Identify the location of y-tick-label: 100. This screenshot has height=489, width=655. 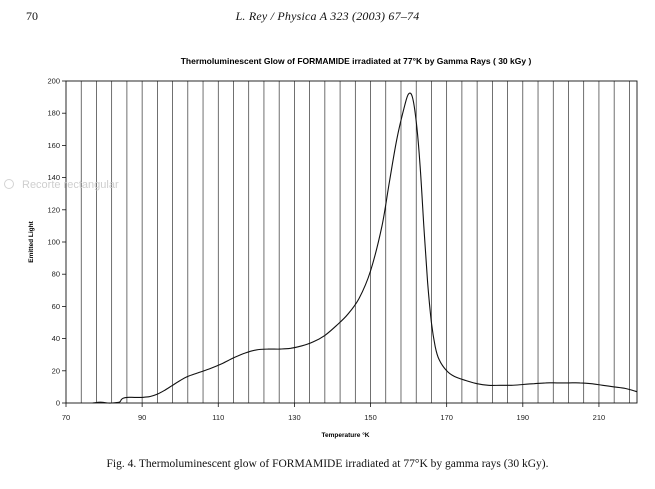
(53, 242).